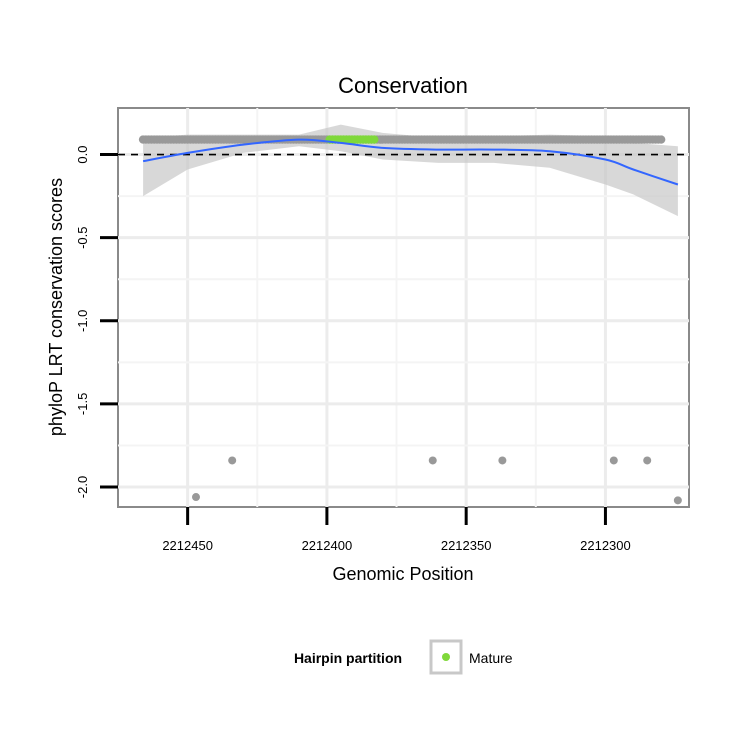 The image size is (750, 750). Describe the element at coordinates (82, 404) in the screenshot. I see `y-tick-label: -1.5` at that location.